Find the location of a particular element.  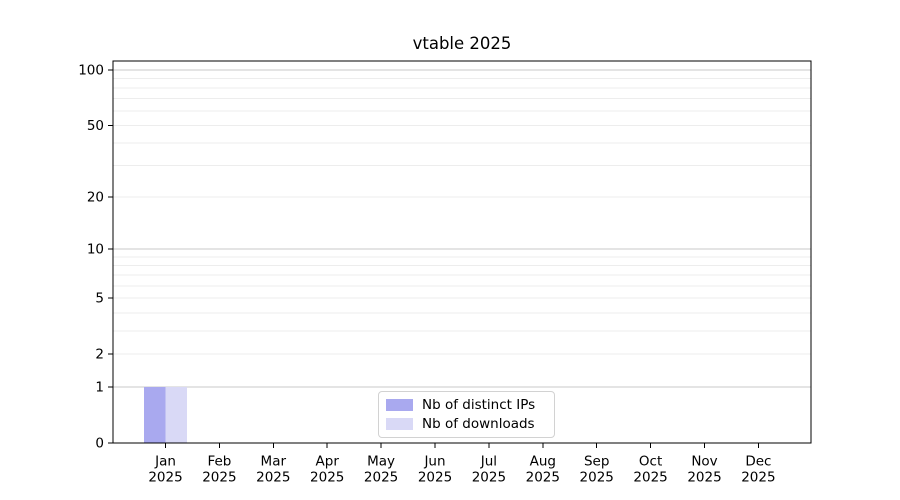

y-tick-label: 50 is located at coordinates (95, 126).